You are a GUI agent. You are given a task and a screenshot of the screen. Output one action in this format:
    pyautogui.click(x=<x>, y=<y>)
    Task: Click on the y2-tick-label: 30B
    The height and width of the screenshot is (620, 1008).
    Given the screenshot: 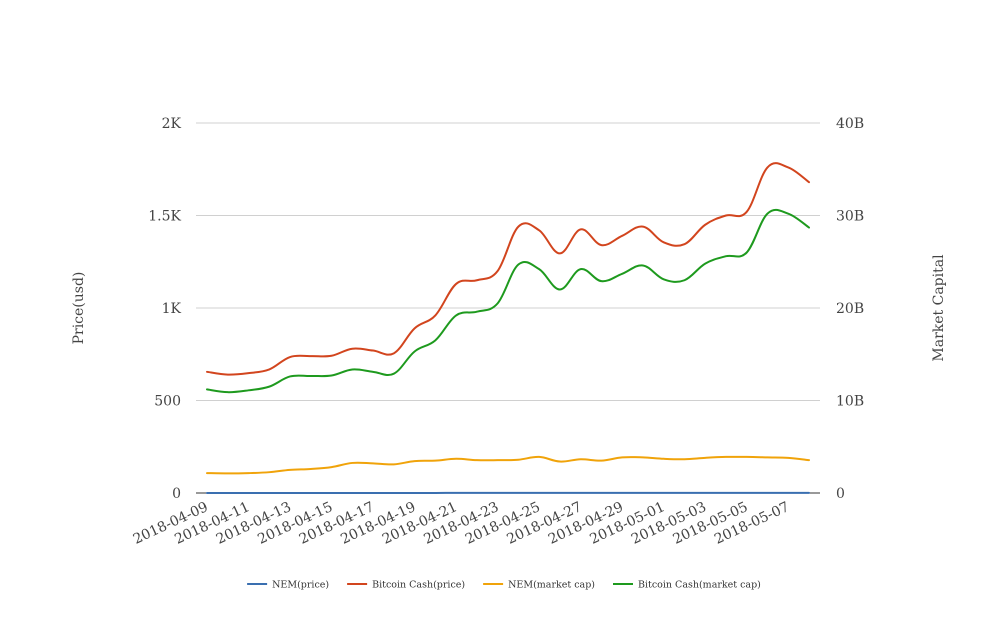 What is the action you would take?
    pyautogui.click(x=850, y=217)
    